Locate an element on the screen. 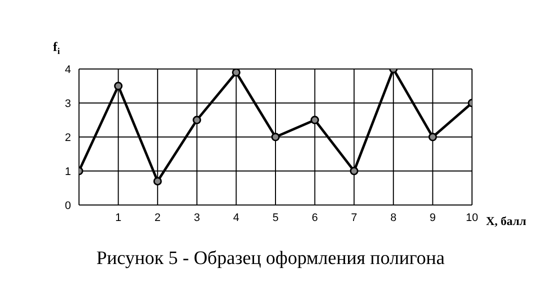  x-tick-label: 1 is located at coordinates (118, 218).